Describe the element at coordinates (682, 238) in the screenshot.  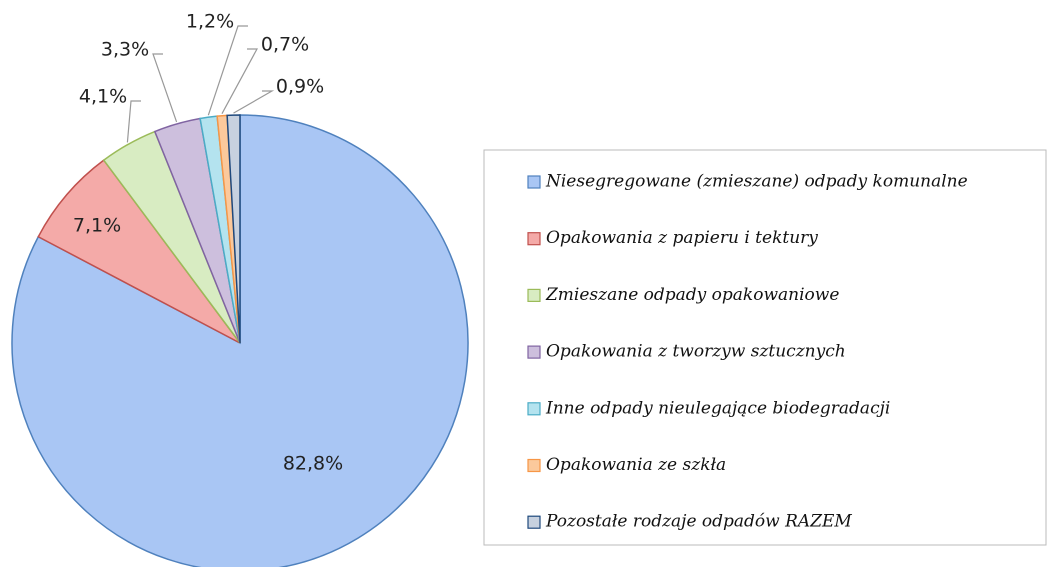
I see `legend-label: Opakowania z papieru i tektury` at that location.